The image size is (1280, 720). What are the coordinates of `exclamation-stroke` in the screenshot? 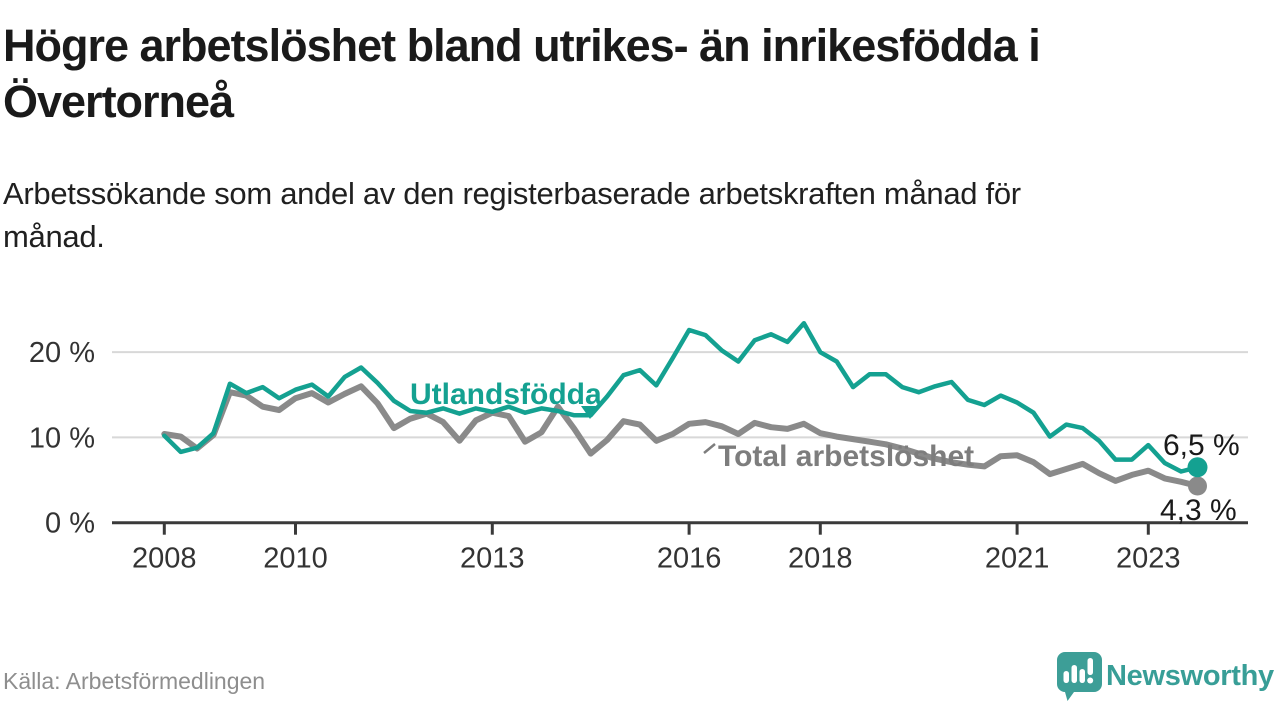 It's located at (1090, 666).